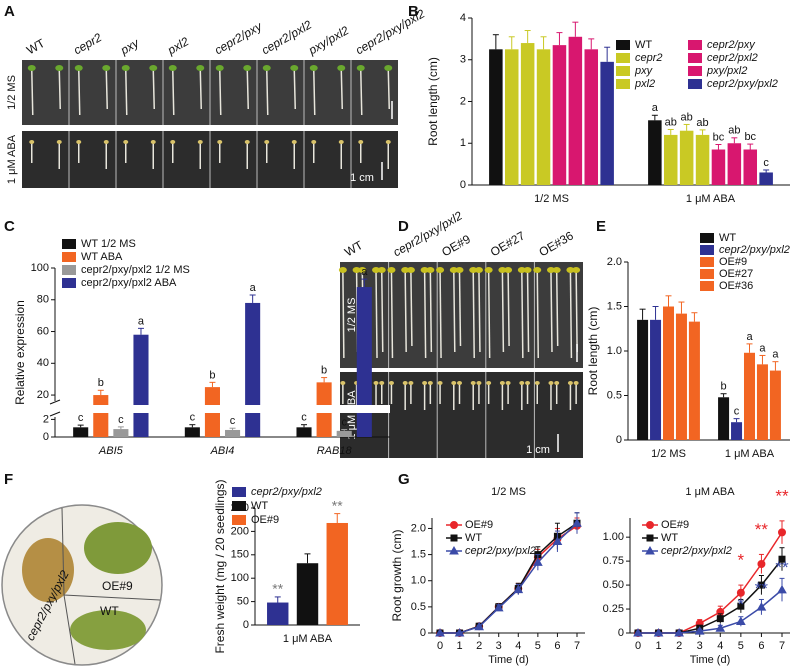 This screenshot has height=668, width=798. What do you see at coordinates (649, 58) in the screenshot?
I see `legend-label: cepr2` at bounding box center [649, 58].